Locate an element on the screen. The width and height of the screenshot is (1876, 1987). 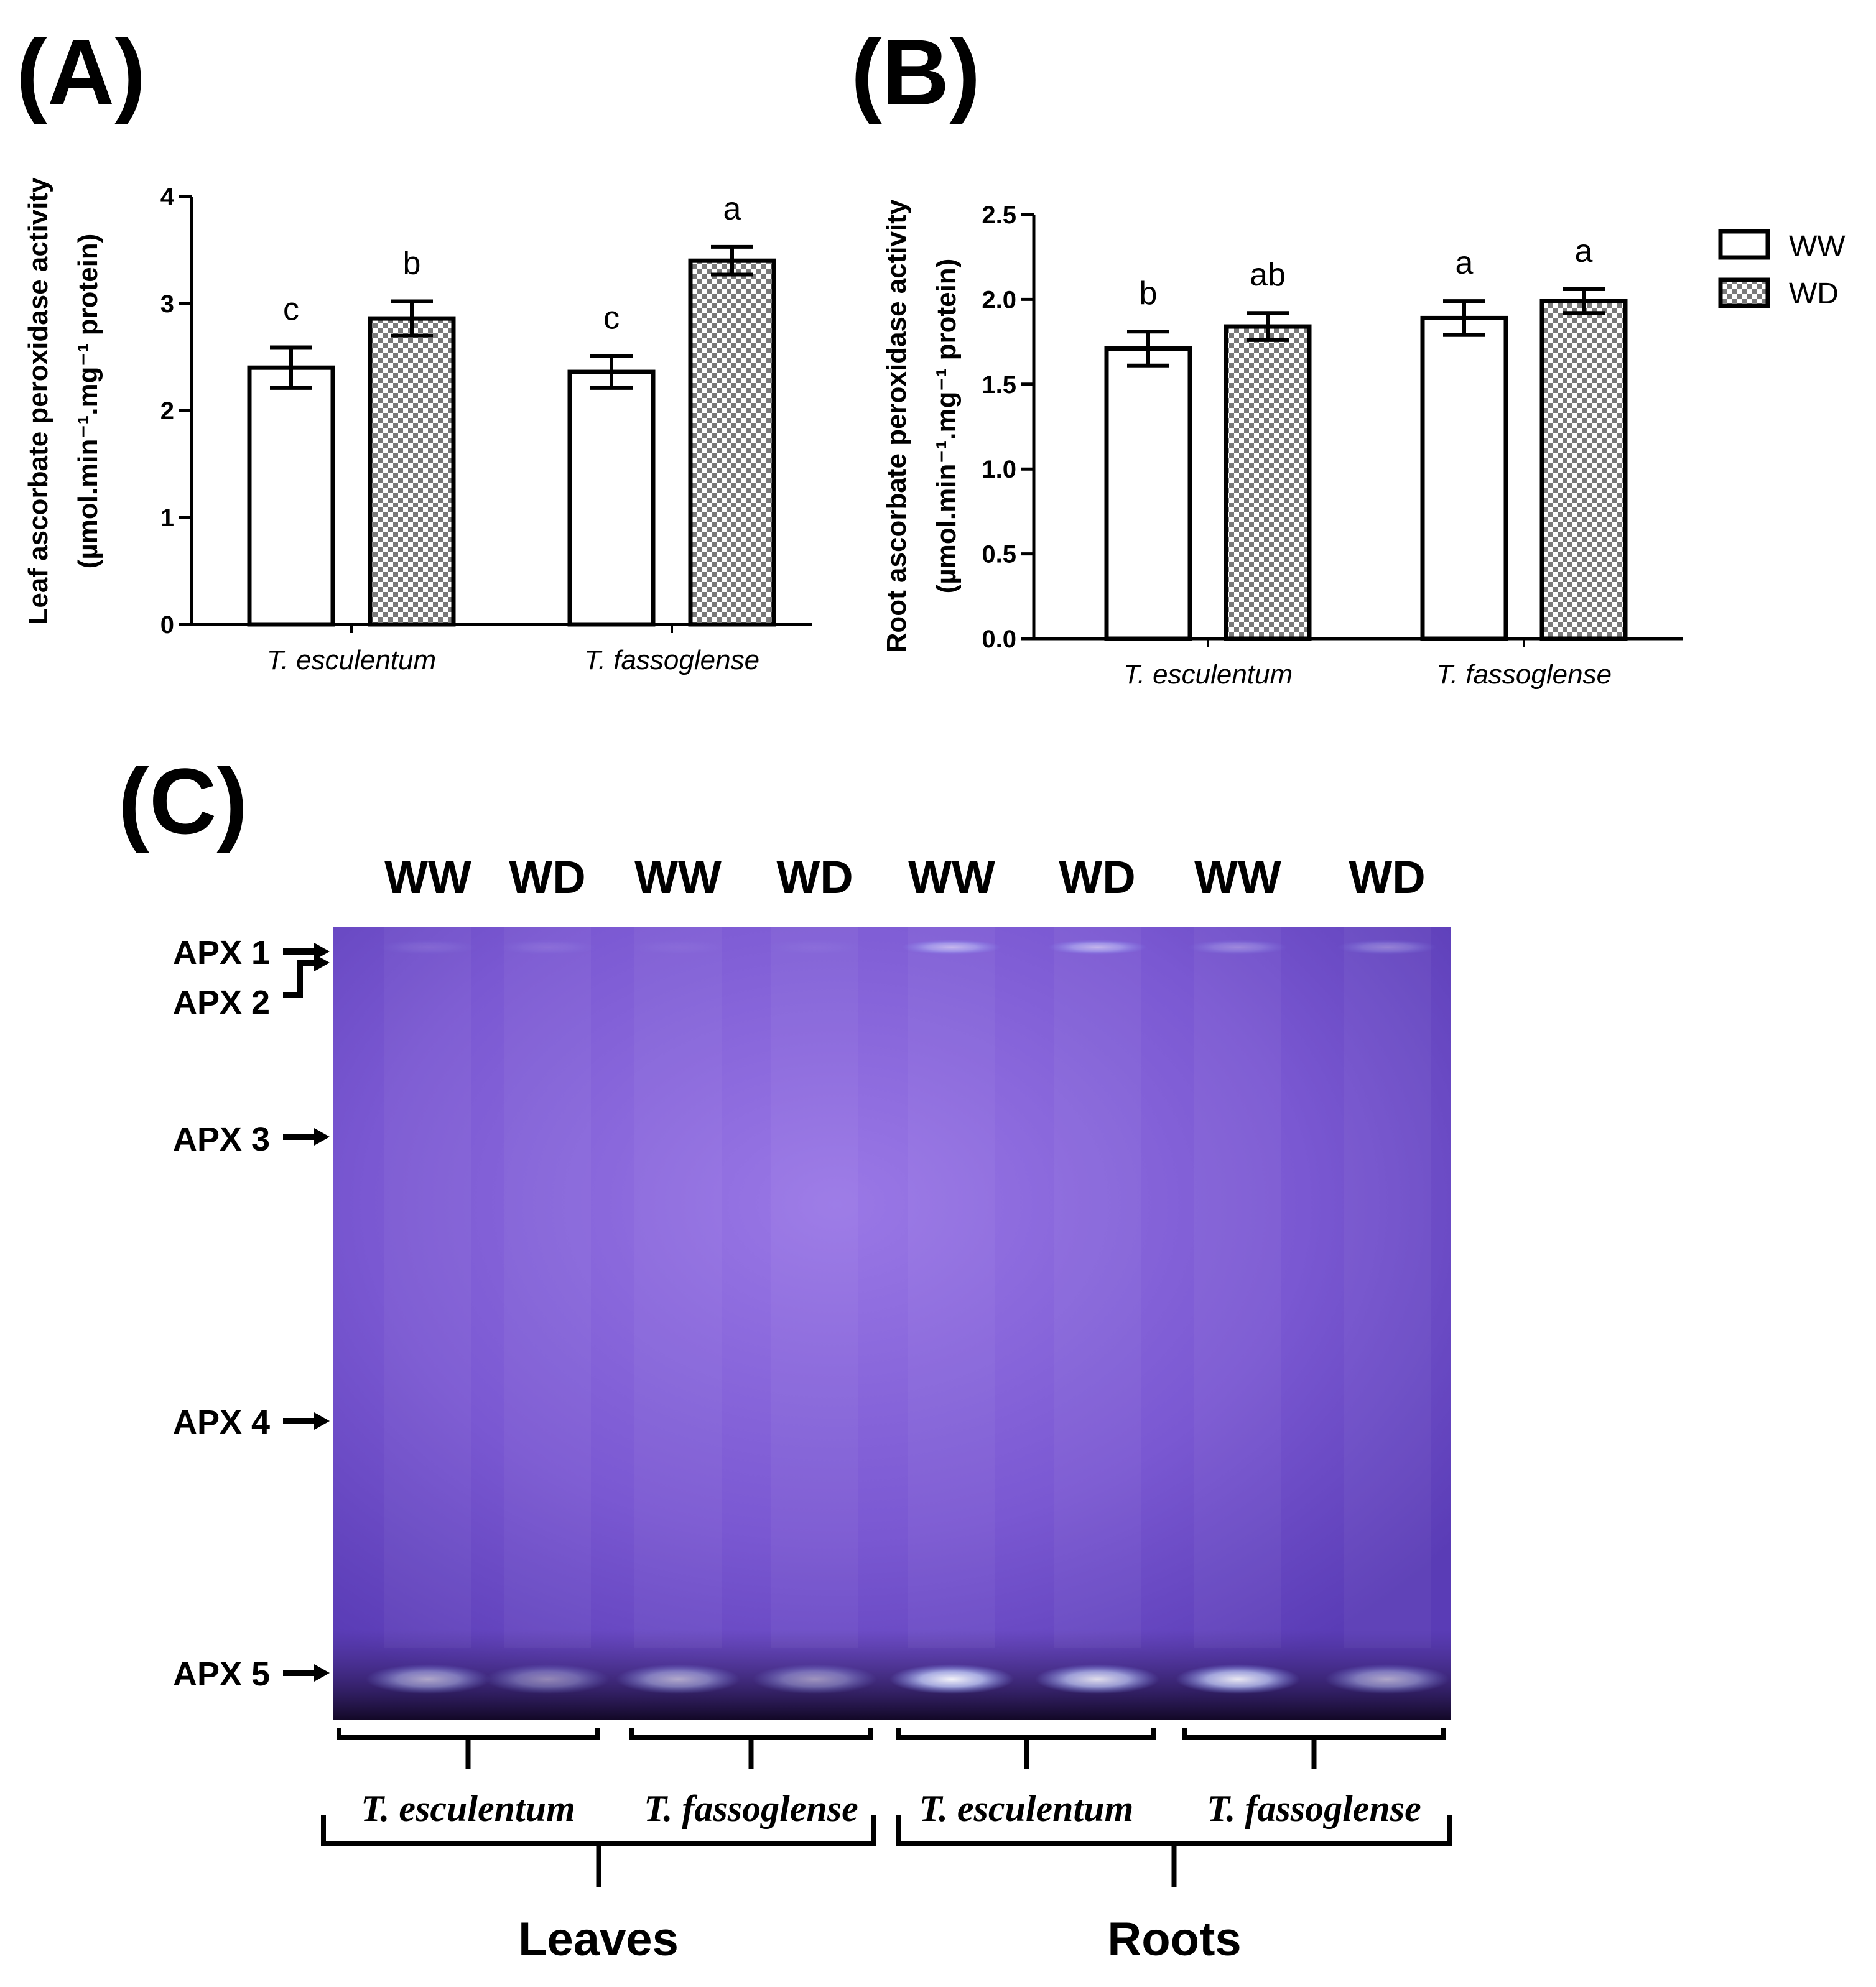
band-label: APX 4 is located at coordinates (222, 1422).